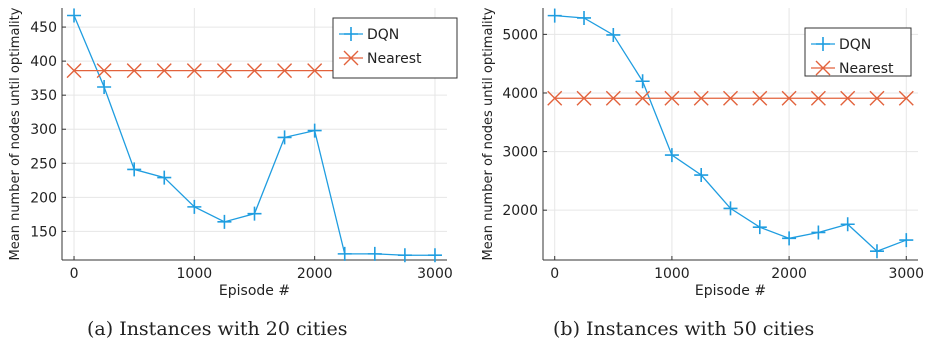 This screenshot has width=930, height=349. I want to click on caption-a: (a) Instances with 20 cities, so click(217, 329).